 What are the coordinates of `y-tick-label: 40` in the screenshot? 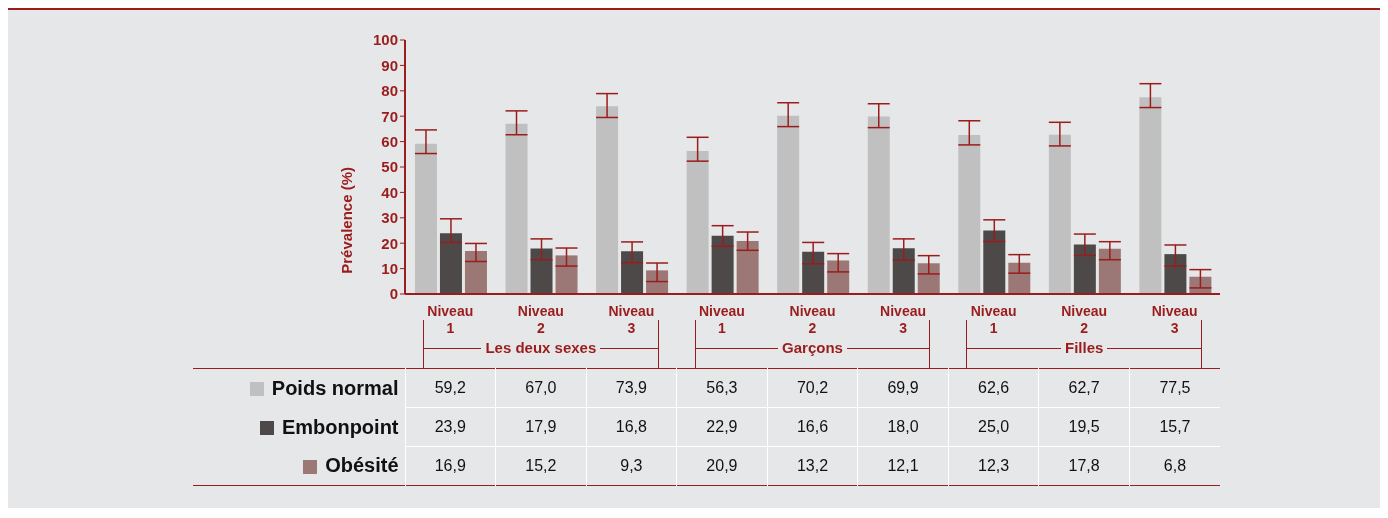 It's located at (389, 192).